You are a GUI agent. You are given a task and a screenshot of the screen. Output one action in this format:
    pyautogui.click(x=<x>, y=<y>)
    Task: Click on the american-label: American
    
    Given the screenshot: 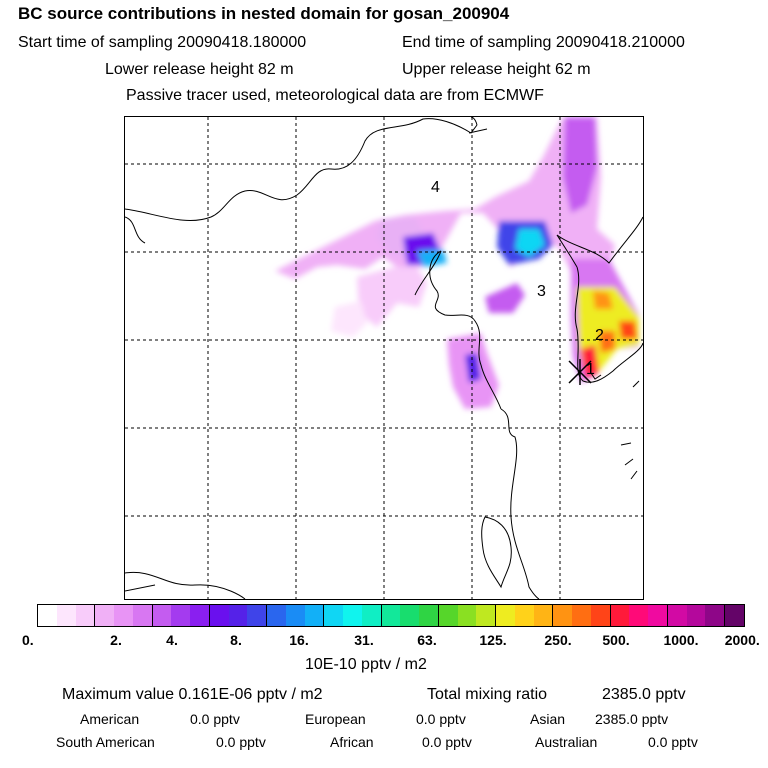 What is the action you would take?
    pyautogui.click(x=110, y=719)
    